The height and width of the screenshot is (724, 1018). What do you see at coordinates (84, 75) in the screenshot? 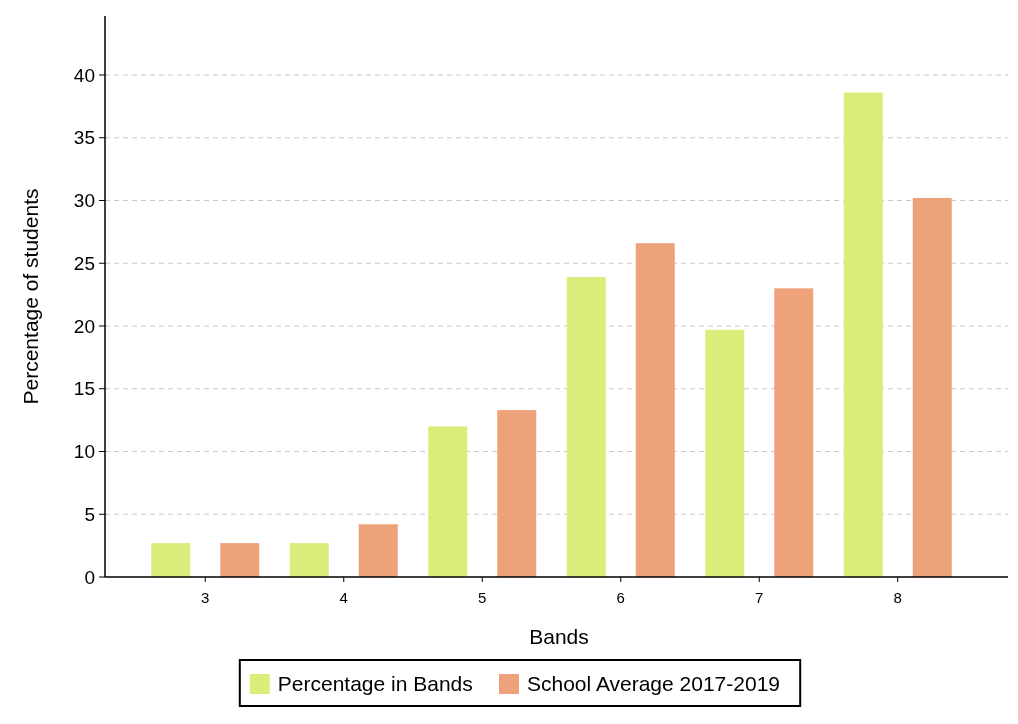
I see `y-tick-label: 40` at bounding box center [84, 75].